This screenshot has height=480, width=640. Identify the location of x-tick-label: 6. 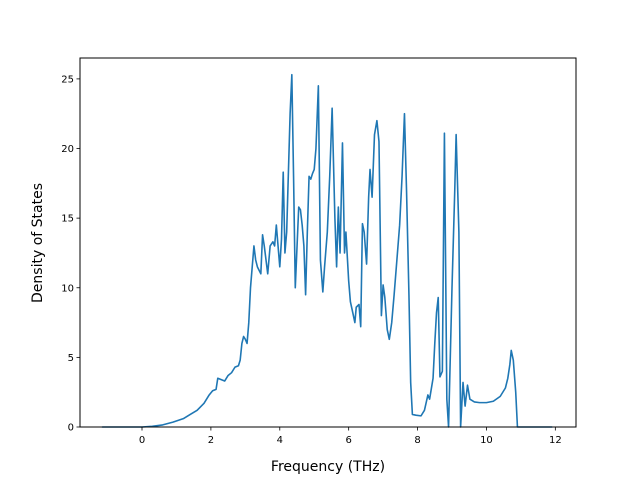
(348, 440).